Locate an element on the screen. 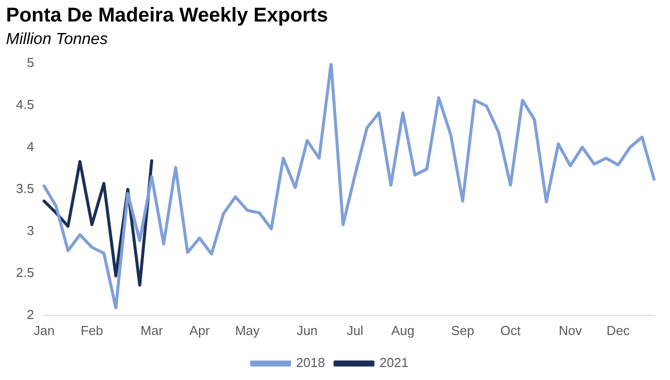 The width and height of the screenshot is (670, 380). chart-subtitle: Million Tonnes is located at coordinates (57, 39).